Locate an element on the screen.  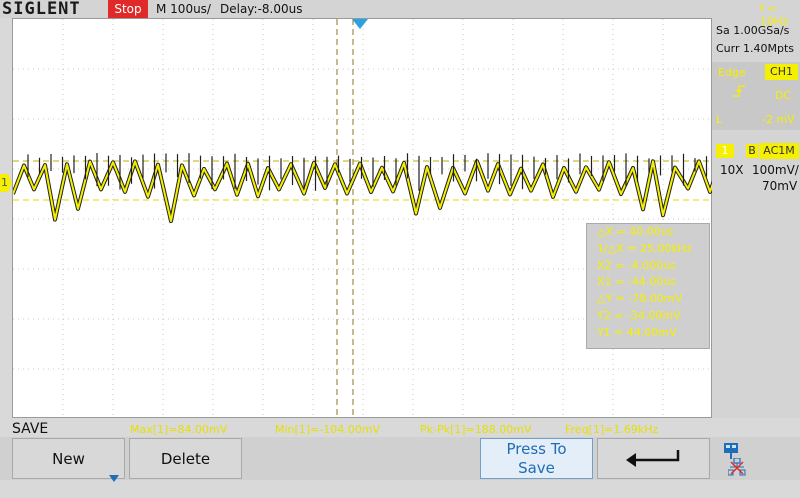
new-button-label: New is located at coordinates (68, 459).